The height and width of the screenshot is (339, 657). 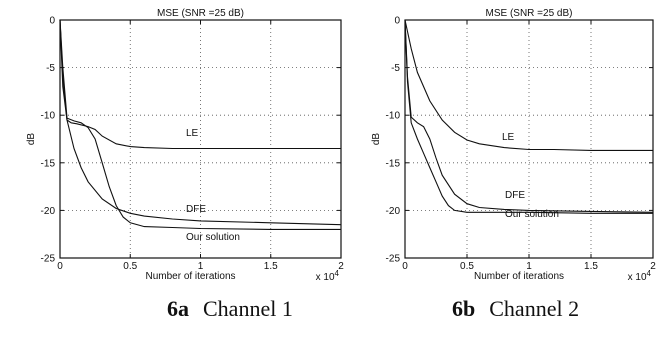 What do you see at coordinates (534, 308) in the screenshot?
I see `caption-text: Channel 2` at bounding box center [534, 308].